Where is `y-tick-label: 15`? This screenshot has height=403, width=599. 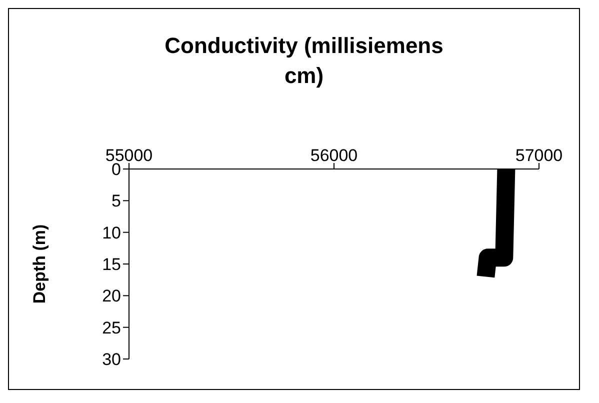
y-tick-label: 15 is located at coordinates (111, 264).